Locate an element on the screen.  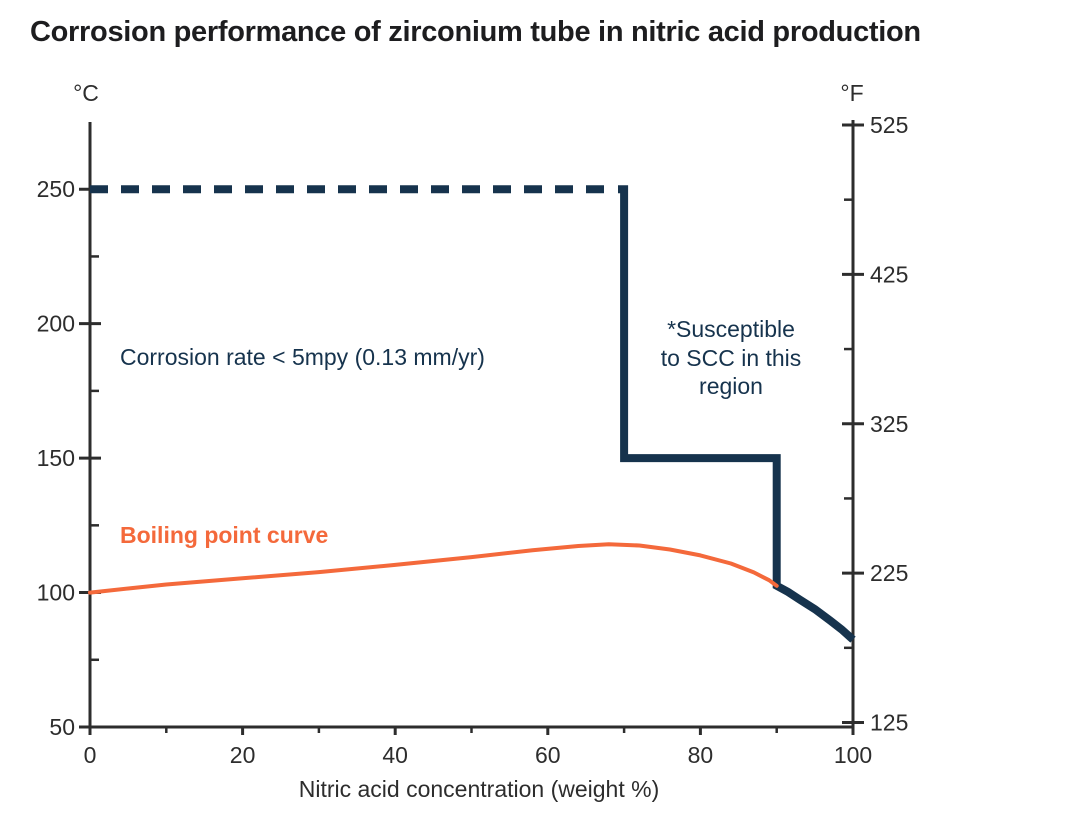
y-axis-left-tick-label: 50 is located at coordinates (62, 727).